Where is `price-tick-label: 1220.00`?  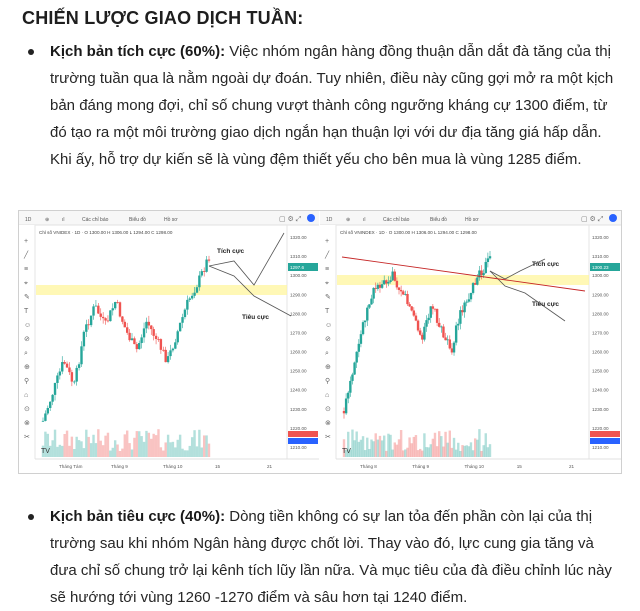 price-tick-label: 1220.00 is located at coordinates (600, 428).